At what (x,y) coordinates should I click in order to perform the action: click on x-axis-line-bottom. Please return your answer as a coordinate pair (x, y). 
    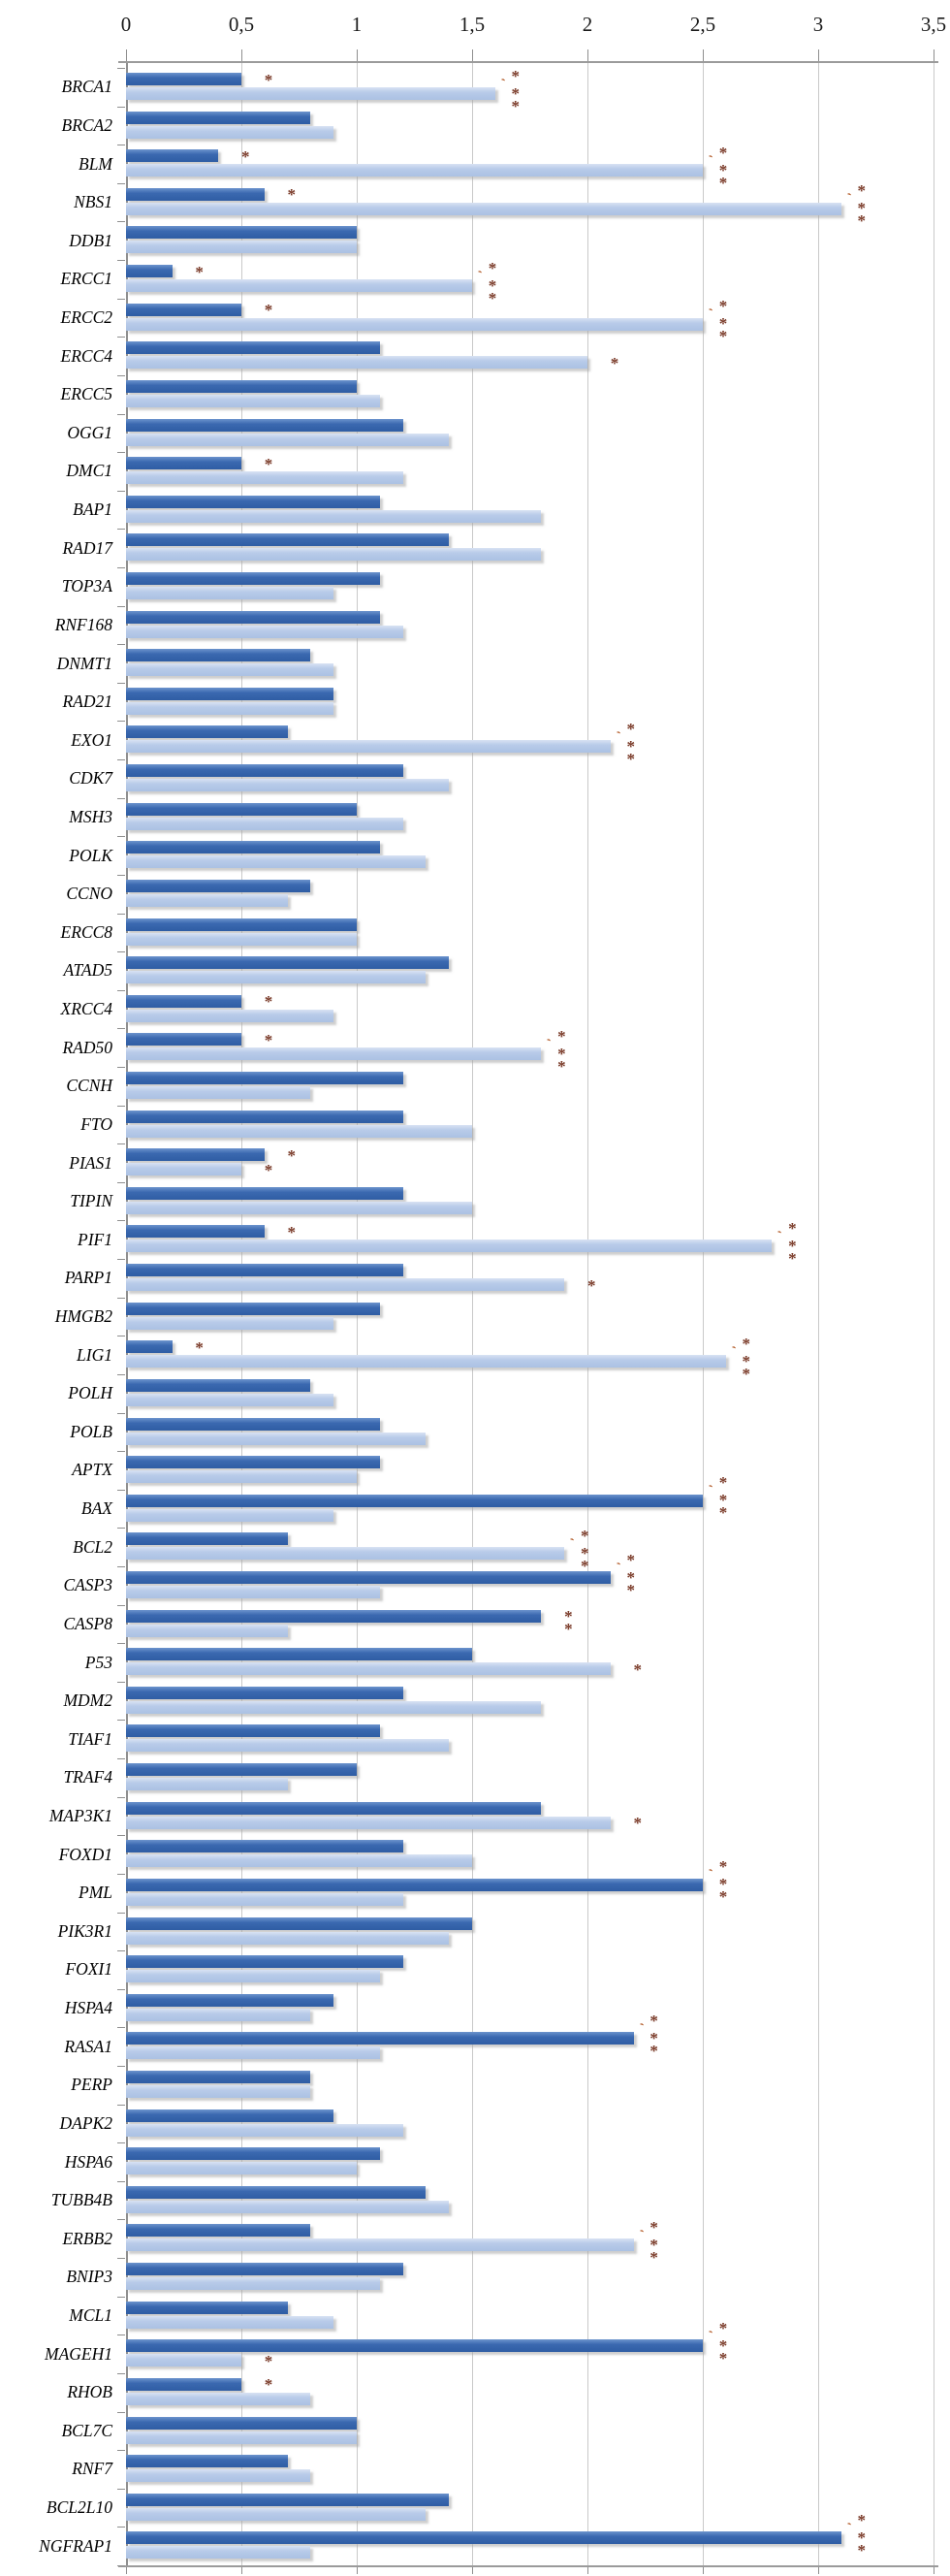
    Looking at the image, I should click on (528, 2566).